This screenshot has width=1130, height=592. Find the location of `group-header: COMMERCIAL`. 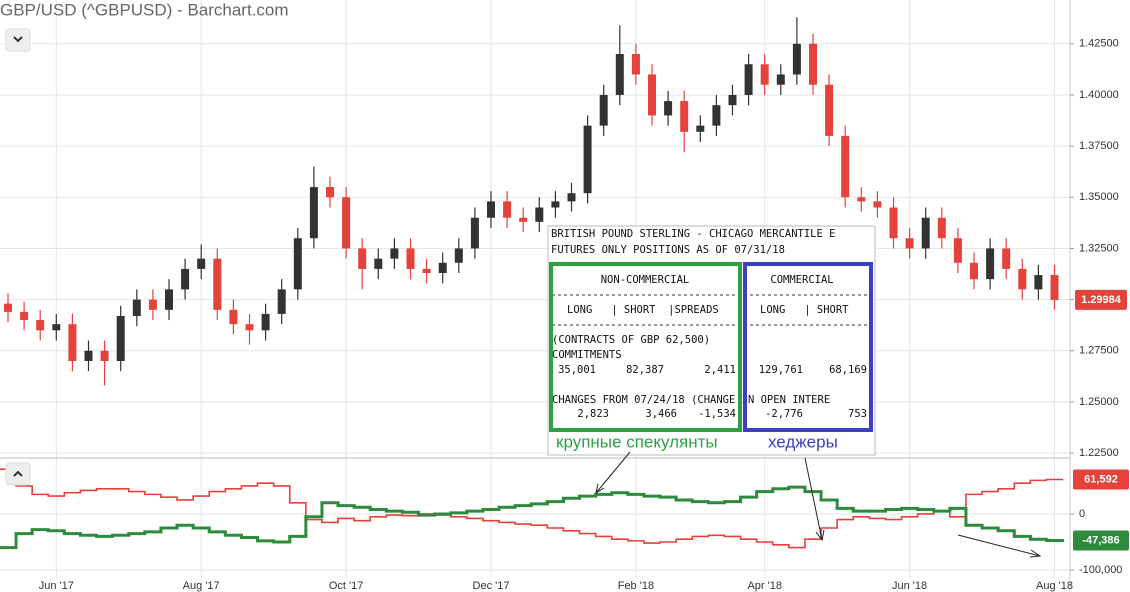

group-header: COMMERCIAL is located at coordinates (801, 280).